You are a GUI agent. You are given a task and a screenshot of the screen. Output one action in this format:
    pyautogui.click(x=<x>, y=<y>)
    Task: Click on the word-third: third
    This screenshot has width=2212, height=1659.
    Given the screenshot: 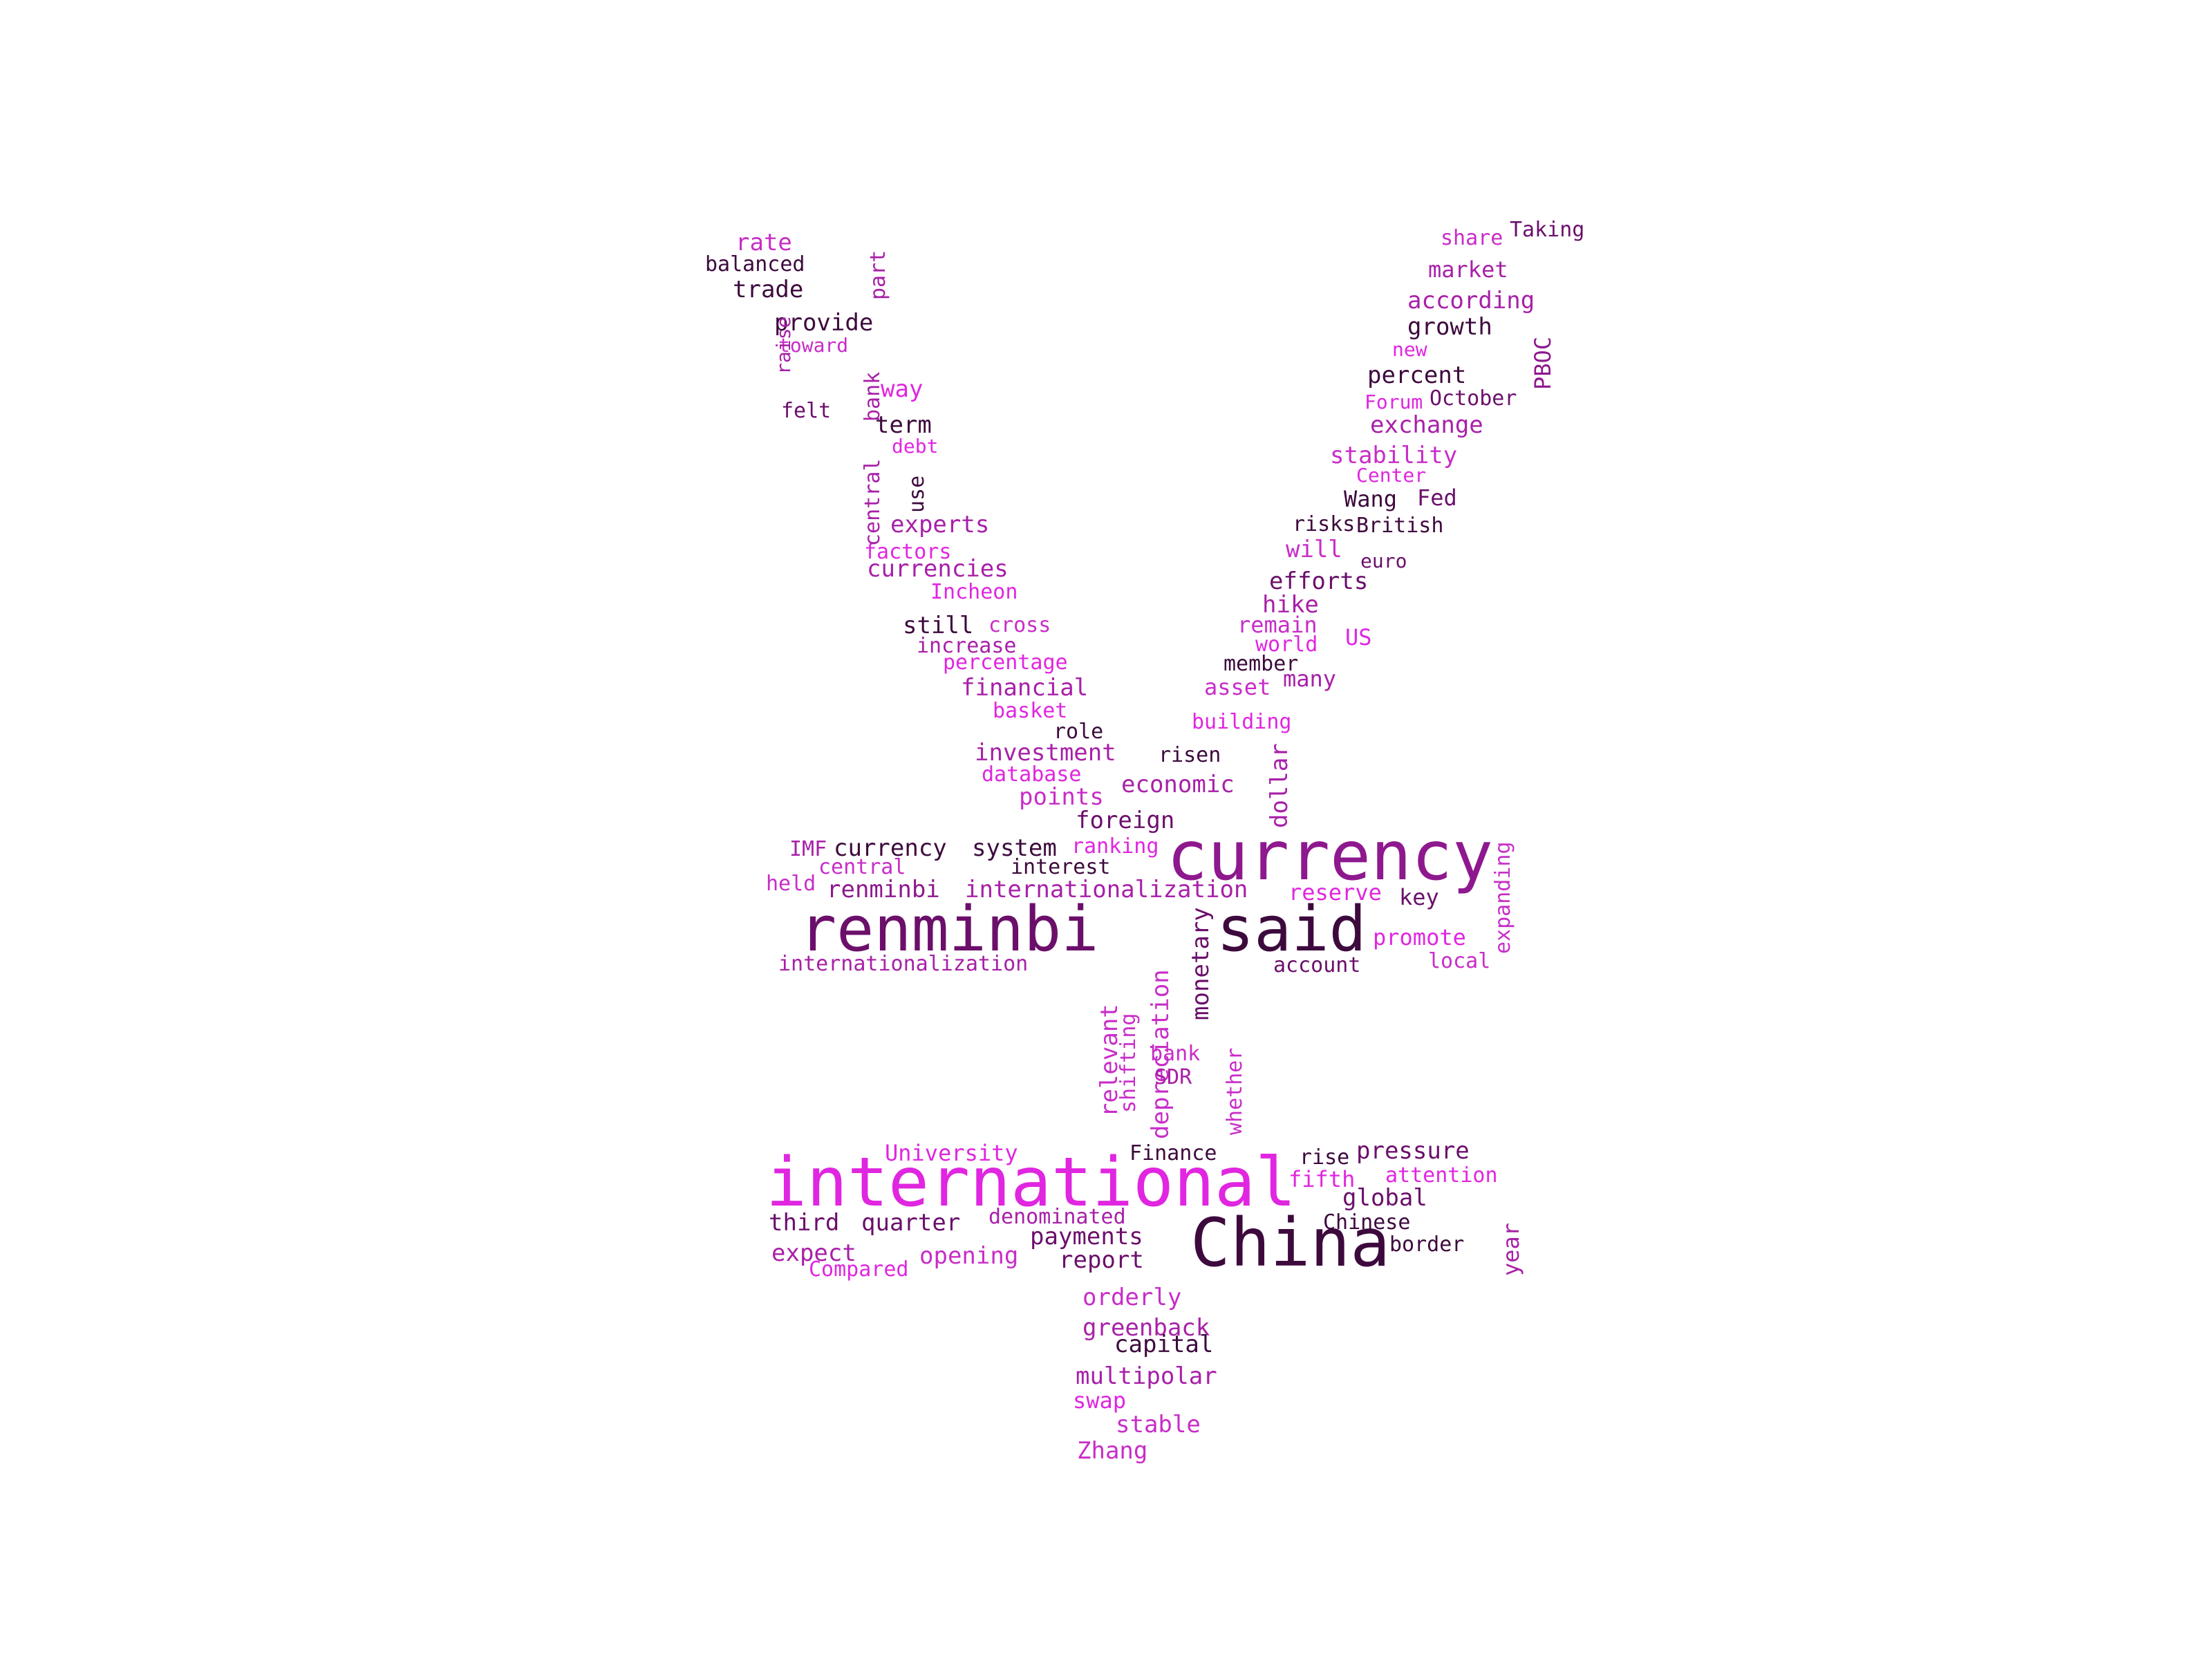 What is the action you would take?
    pyautogui.click(x=805, y=1223)
    